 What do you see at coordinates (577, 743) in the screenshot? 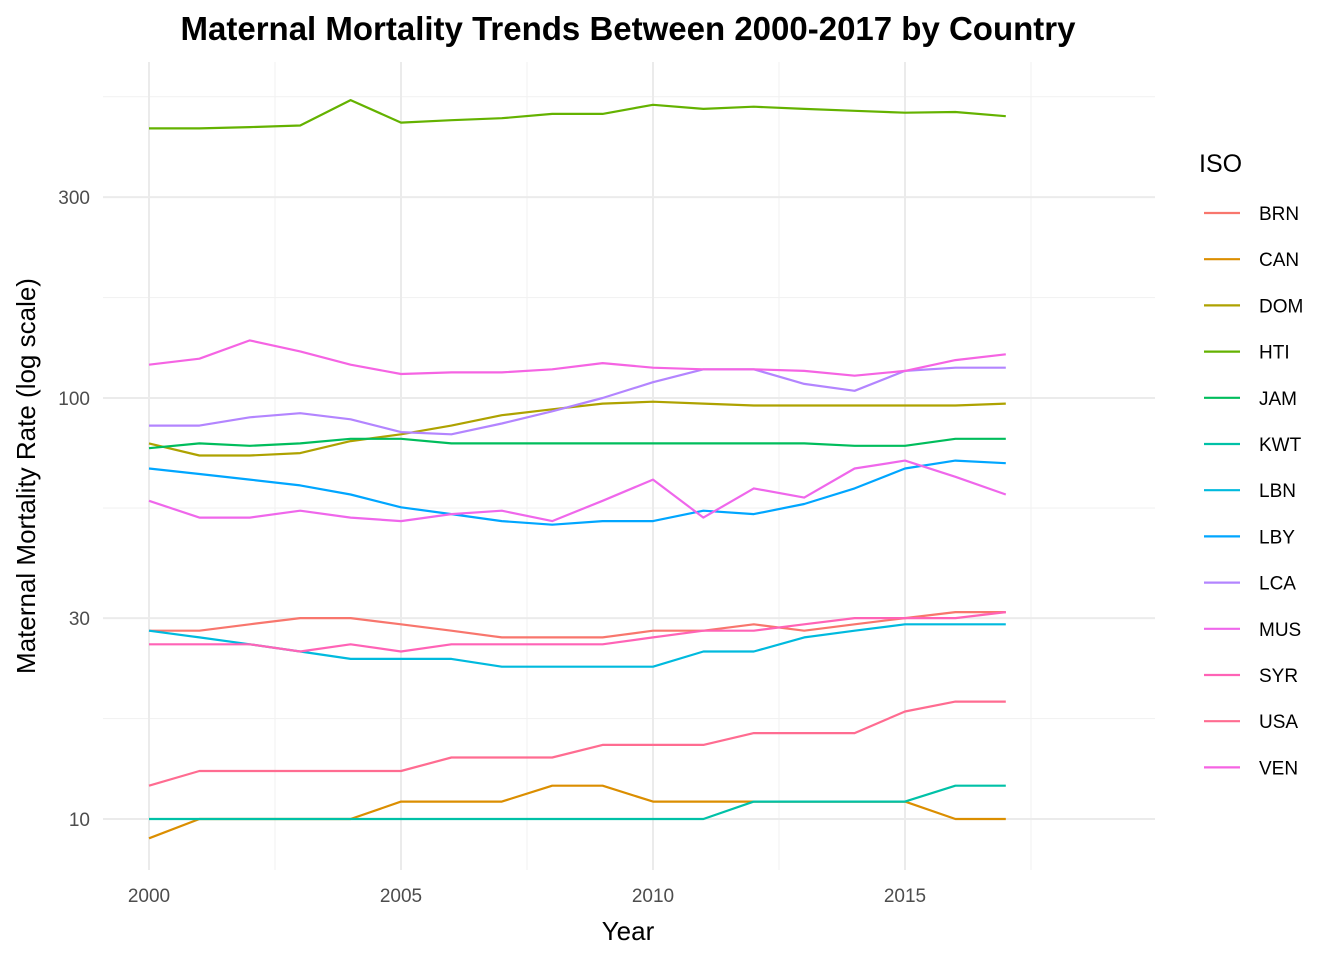
I see `series-line-usa` at bounding box center [577, 743].